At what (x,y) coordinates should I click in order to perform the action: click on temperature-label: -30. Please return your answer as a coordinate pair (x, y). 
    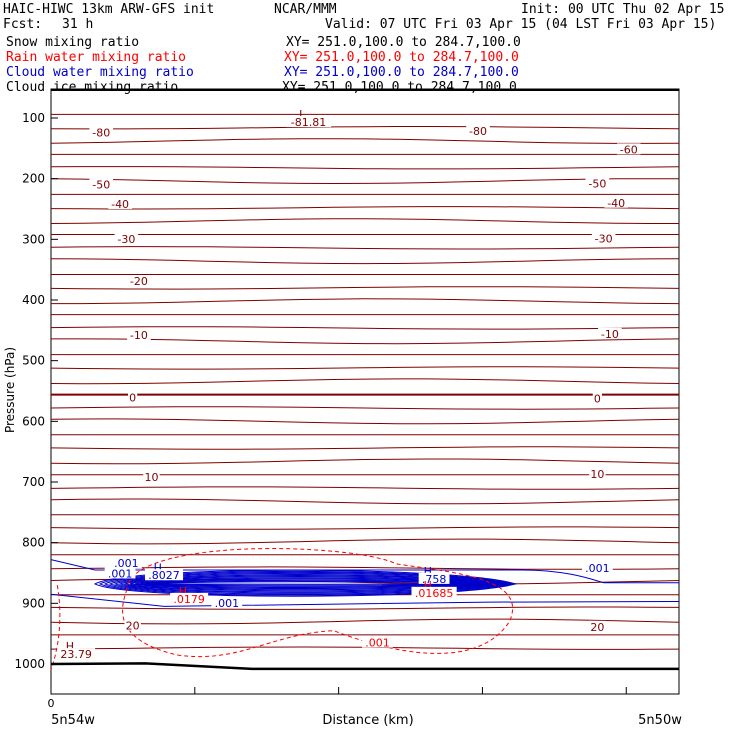
    Looking at the image, I should click on (604, 239).